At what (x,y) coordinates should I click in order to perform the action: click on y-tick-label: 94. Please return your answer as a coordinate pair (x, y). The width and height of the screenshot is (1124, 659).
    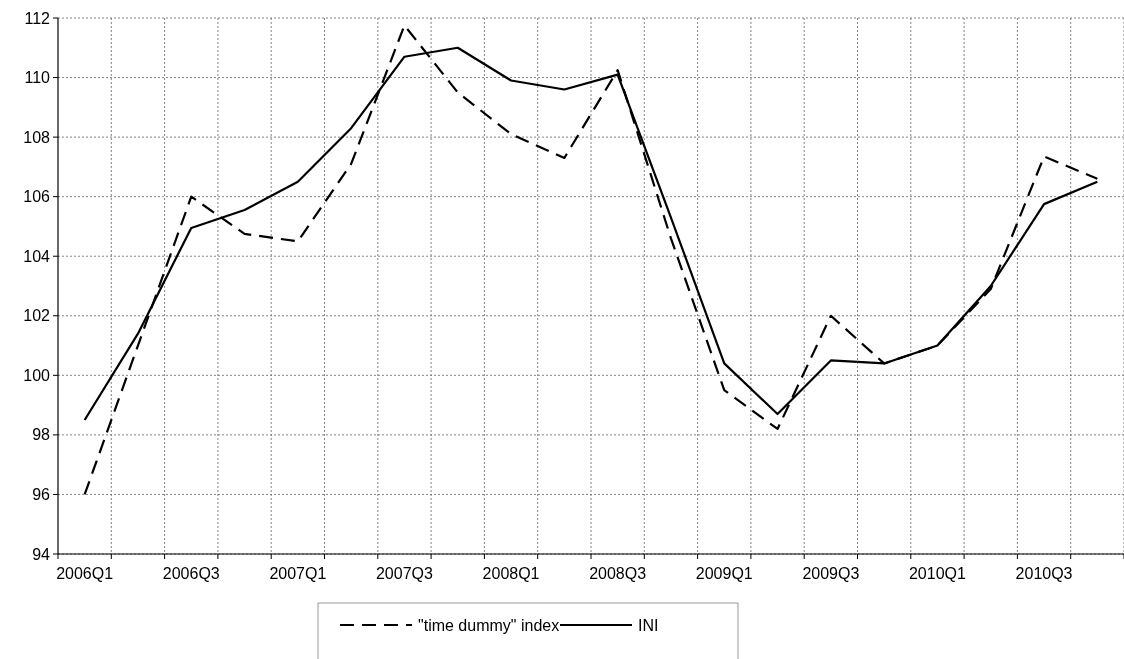
    Looking at the image, I should click on (41, 554).